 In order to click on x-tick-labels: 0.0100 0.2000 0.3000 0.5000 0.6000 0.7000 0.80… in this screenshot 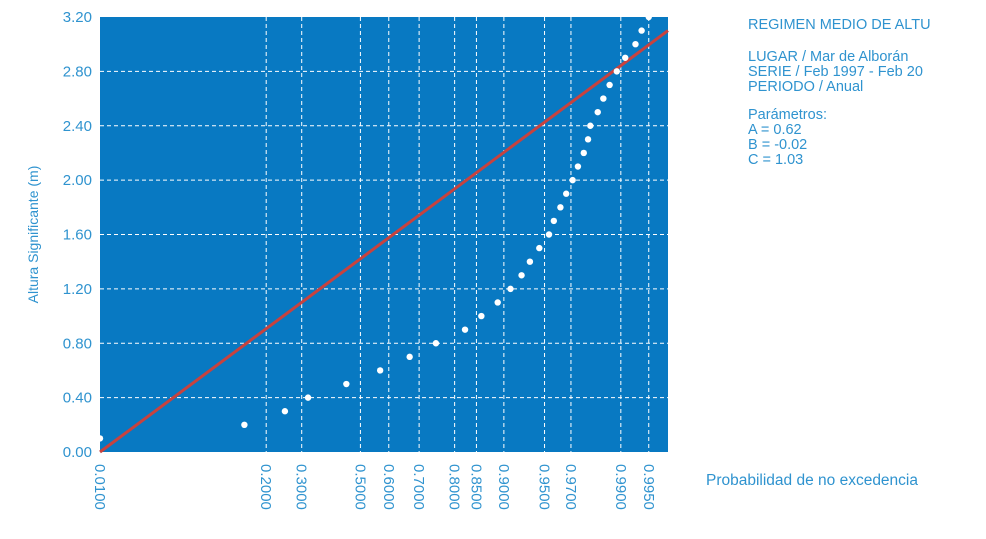, I will do `click(374, 487)`.